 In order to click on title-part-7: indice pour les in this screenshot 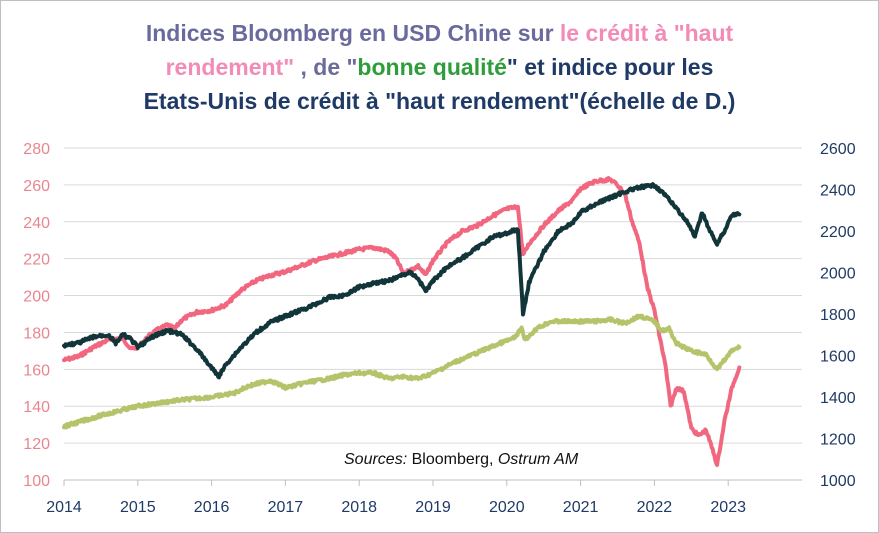, I will do `click(632, 67)`.